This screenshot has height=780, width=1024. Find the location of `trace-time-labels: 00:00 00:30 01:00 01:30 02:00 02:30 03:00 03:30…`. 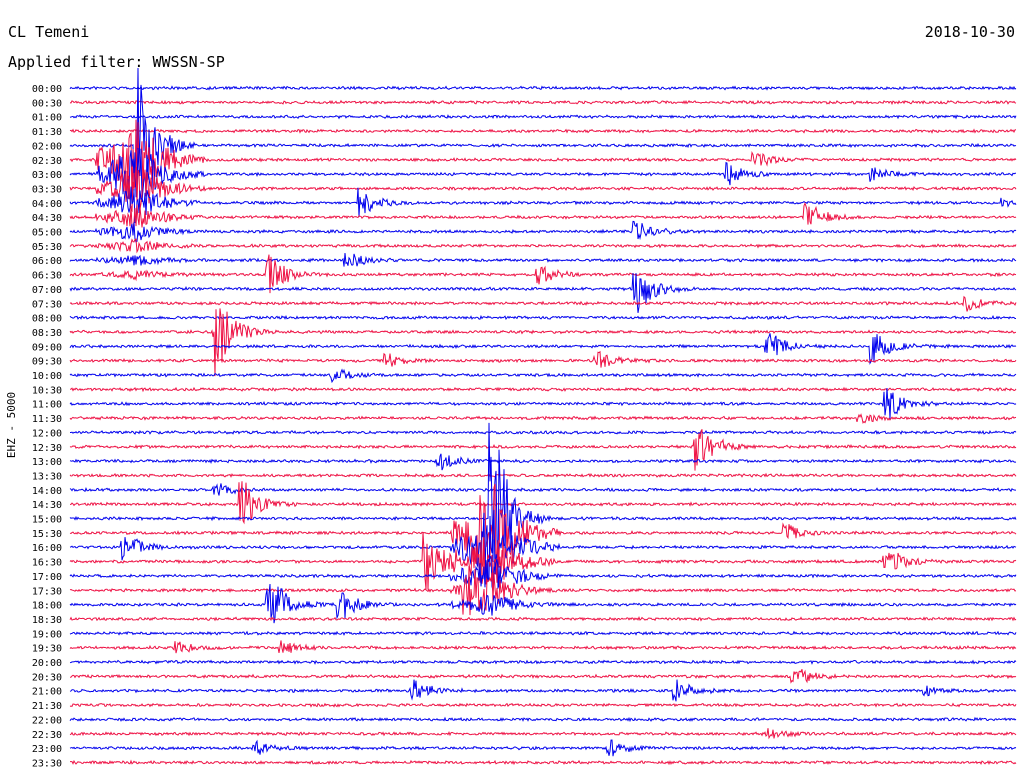

trace-time-labels: 00:00 00:30 01:00 01:30 02:00 02:30 03:00 03:30… is located at coordinates (47, 426).